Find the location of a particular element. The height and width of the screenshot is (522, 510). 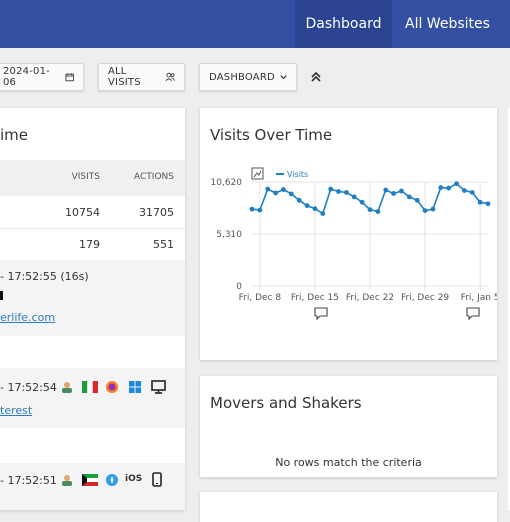

date-selector: 2024-01-06 is located at coordinates (42, 77).